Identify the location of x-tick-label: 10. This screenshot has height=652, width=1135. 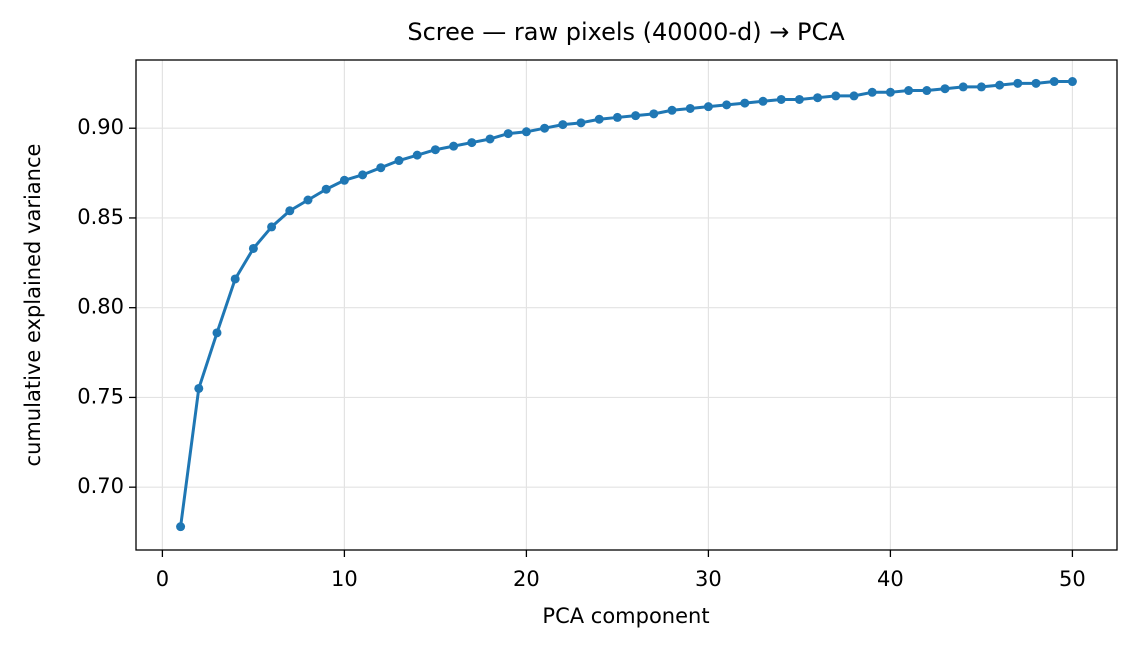
(344, 579).